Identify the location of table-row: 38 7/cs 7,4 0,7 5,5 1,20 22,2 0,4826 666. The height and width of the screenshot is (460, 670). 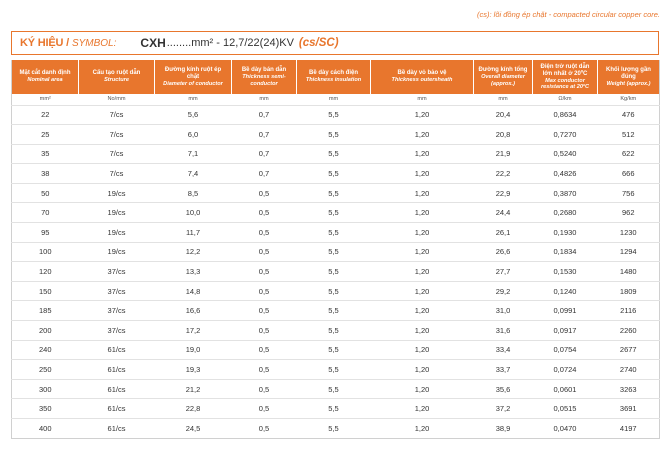
(335, 173).